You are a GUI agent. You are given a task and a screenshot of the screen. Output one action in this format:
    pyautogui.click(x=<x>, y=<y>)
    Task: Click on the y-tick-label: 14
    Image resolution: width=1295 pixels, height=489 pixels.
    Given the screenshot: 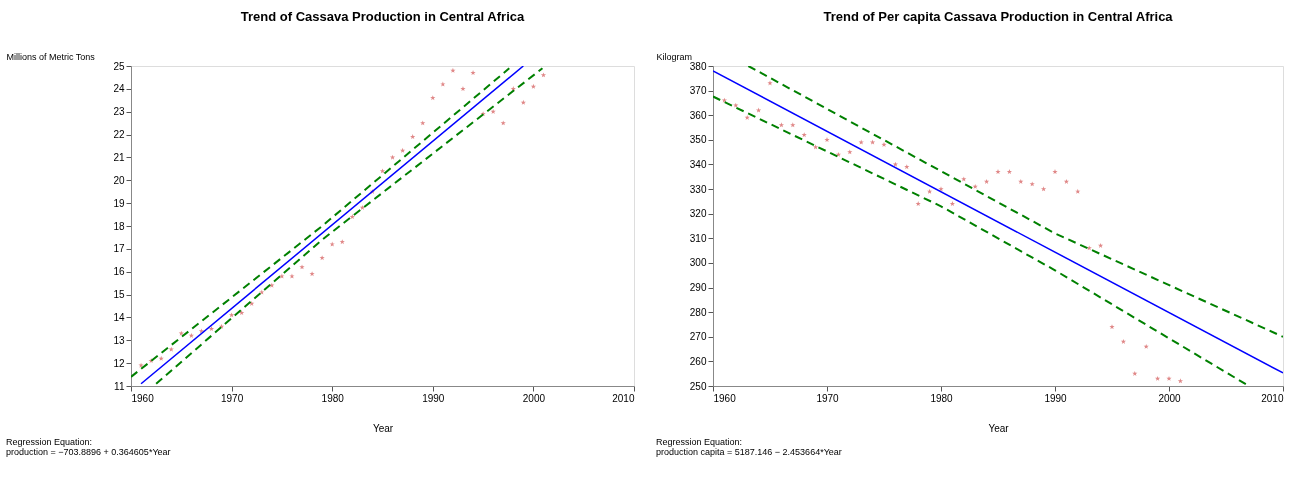 What is the action you would take?
    pyautogui.click(x=119, y=317)
    